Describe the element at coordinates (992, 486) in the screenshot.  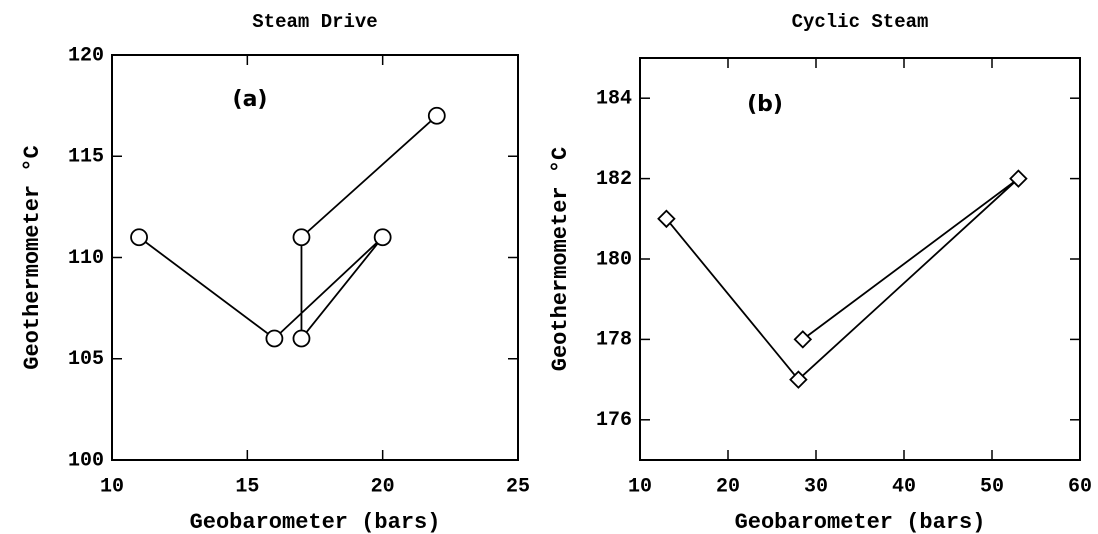
I see `x-tick-label: 50` at that location.